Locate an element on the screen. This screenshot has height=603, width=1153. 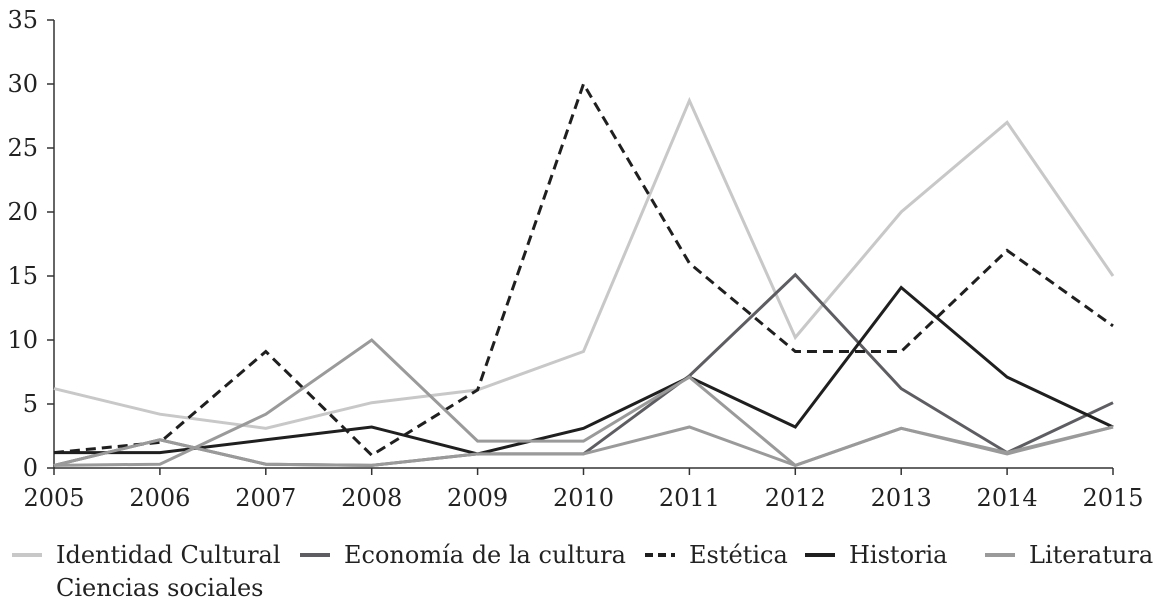
y-tick-label: 0 is located at coordinates (30, 468).